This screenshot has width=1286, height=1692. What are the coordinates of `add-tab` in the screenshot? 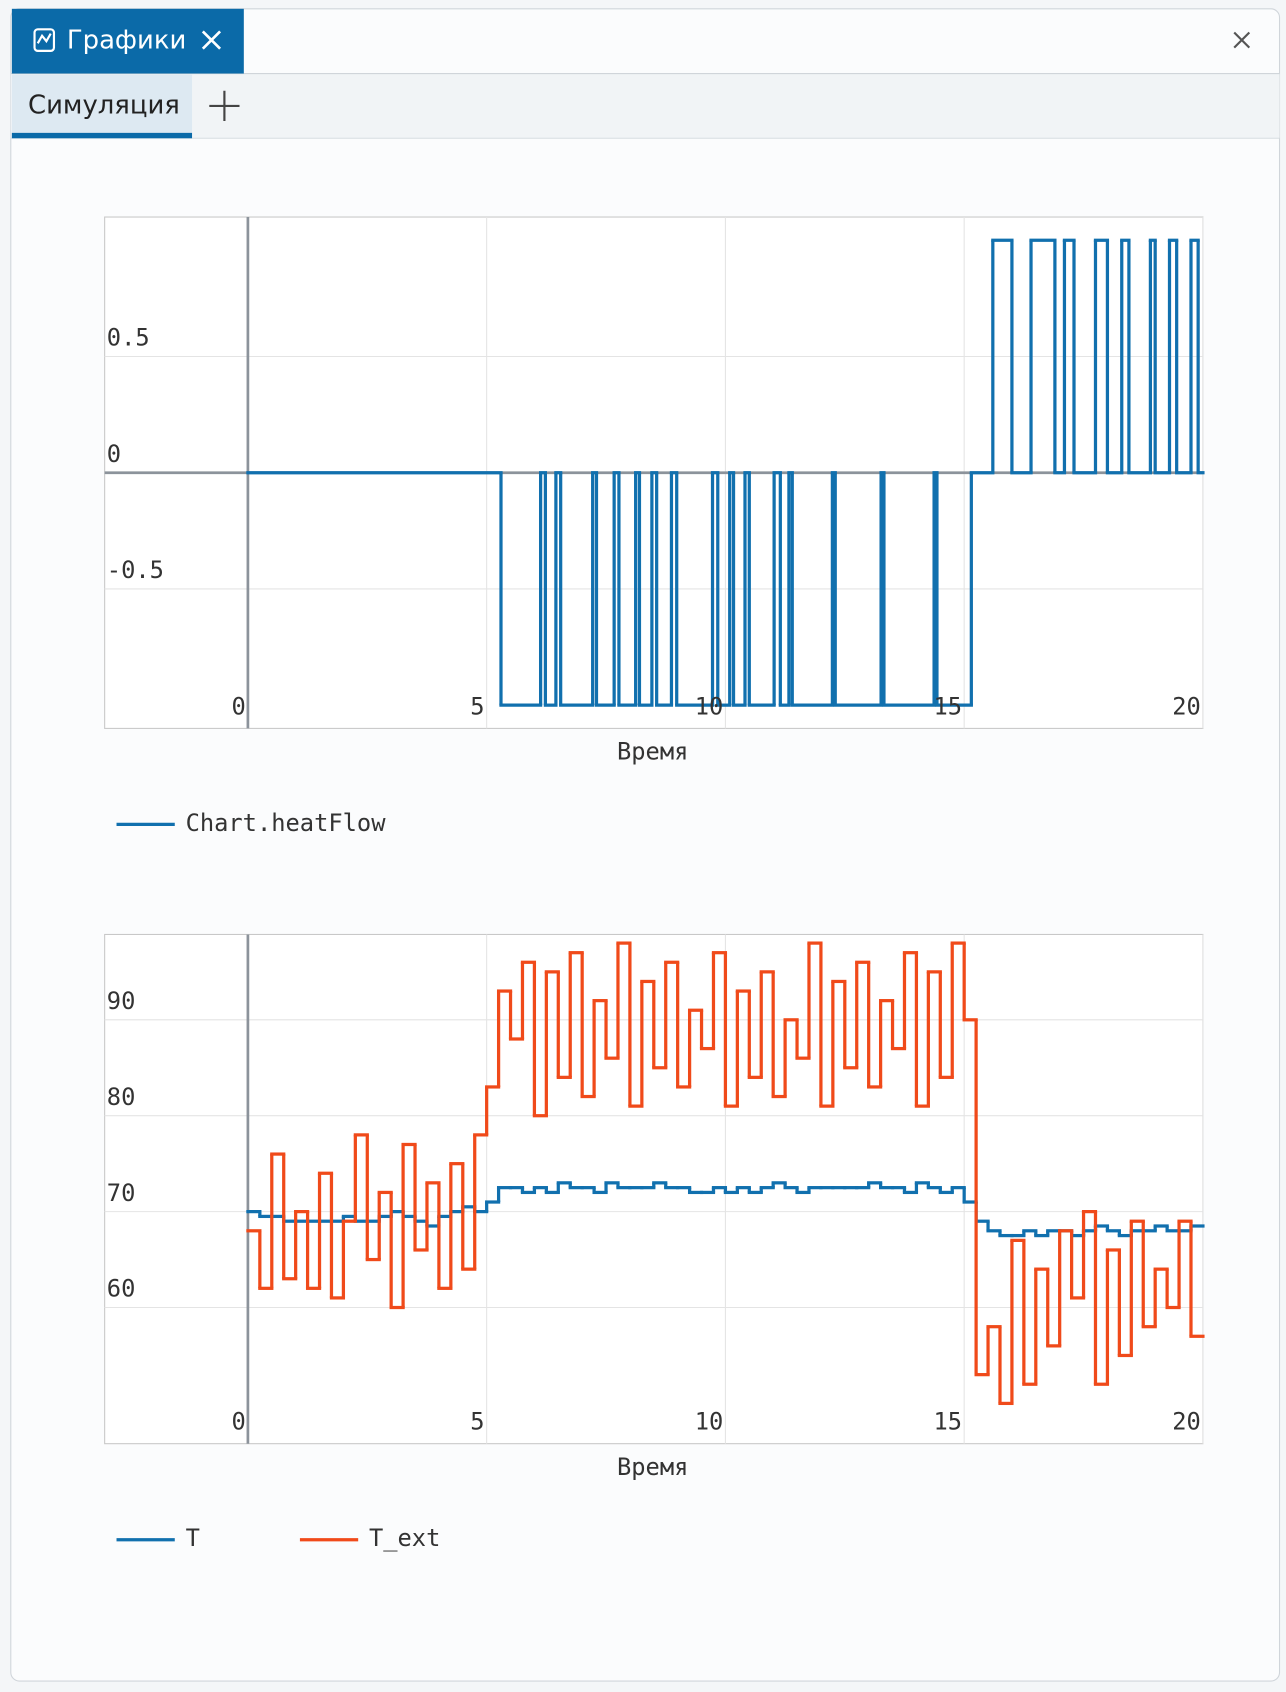 It's located at (224, 106).